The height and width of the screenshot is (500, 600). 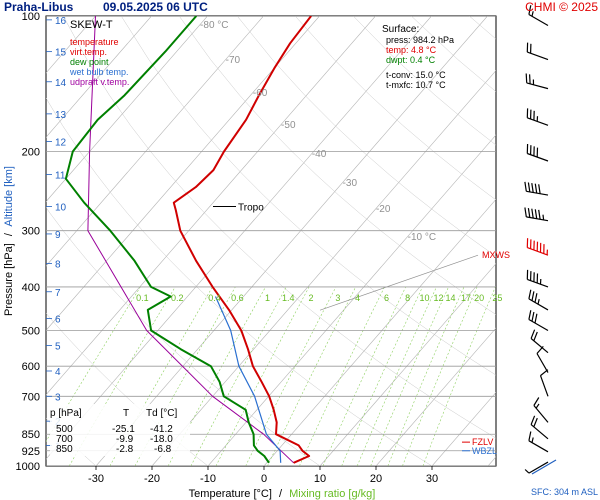 What do you see at coordinates (161, 439) in the screenshot?
I see `table-row-td: -18.0` at bounding box center [161, 439].